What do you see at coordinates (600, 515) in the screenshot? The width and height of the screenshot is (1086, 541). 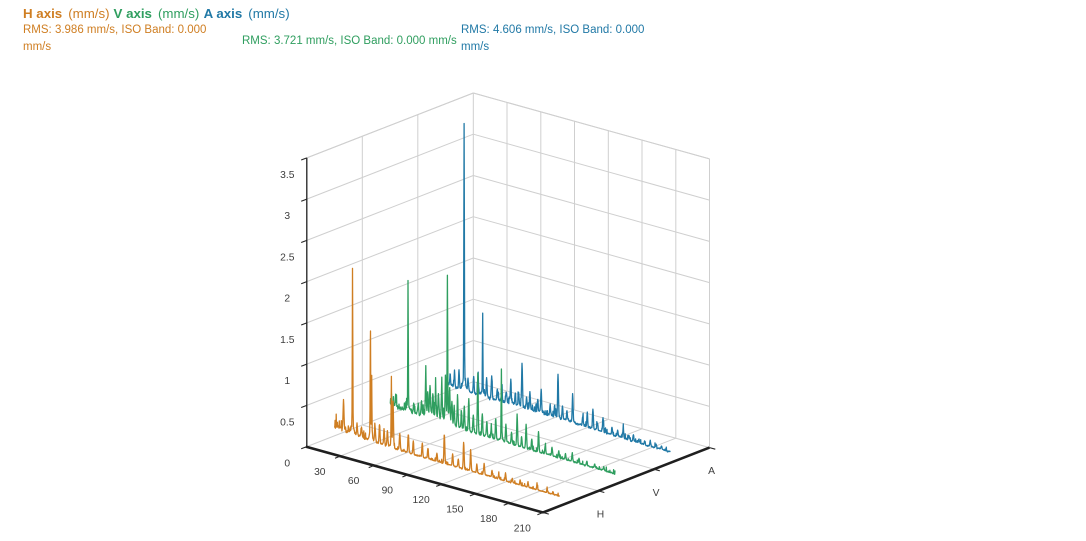 I see `svg-text: H` at bounding box center [600, 515].